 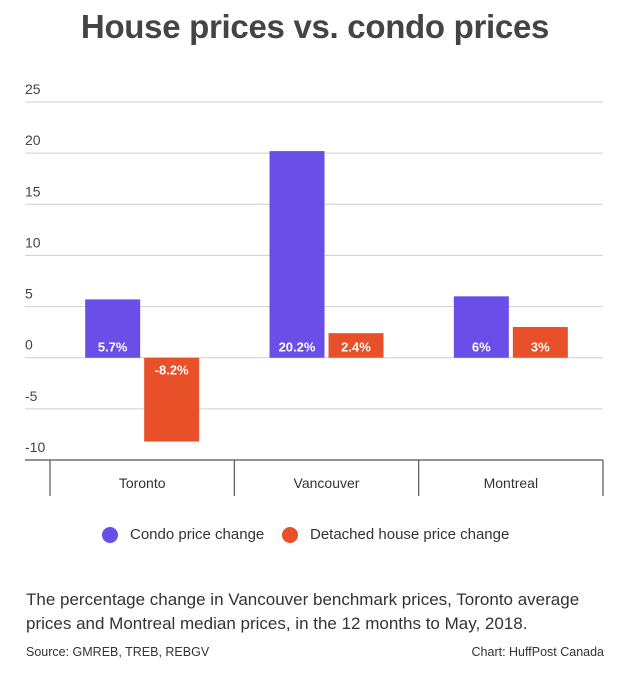 I want to click on data-label: 6%, so click(x=481, y=347).